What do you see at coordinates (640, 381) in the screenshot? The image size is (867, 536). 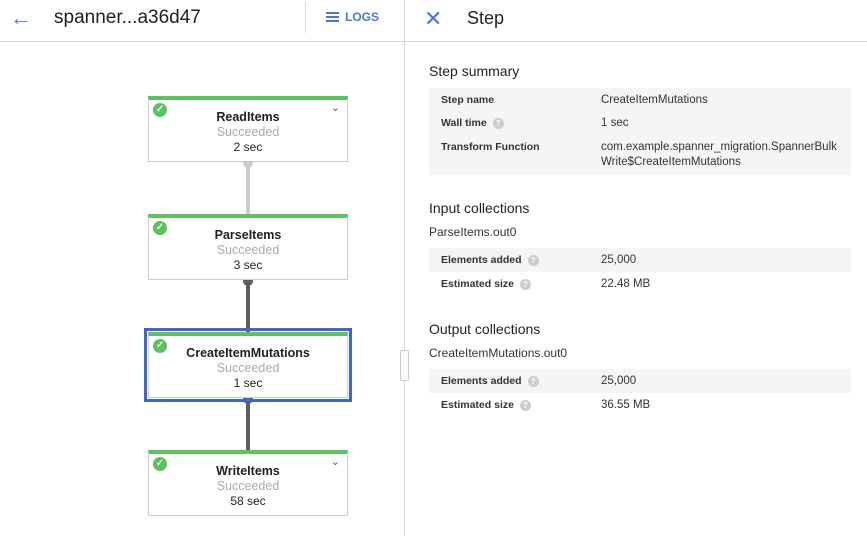 I see `output-row: Elements added? 25,000` at bounding box center [640, 381].